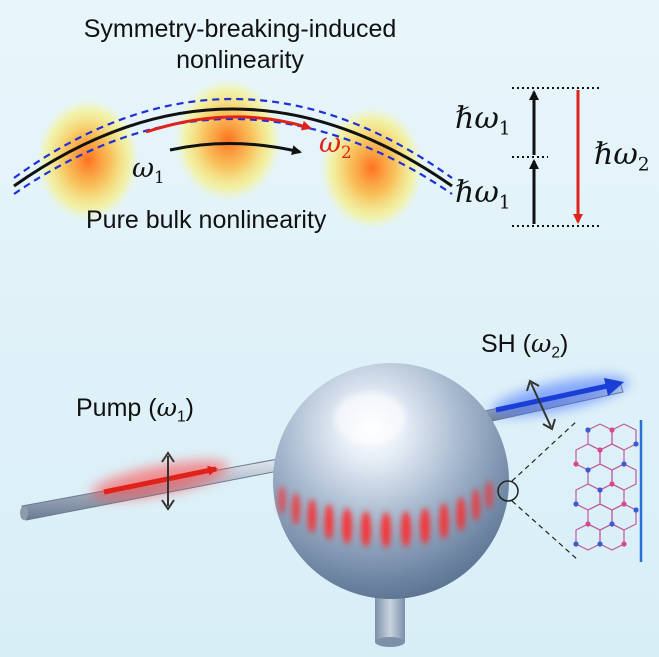 This screenshot has width=659, height=657. What do you see at coordinates (166, 407) in the screenshot?
I see `pump-omega-symbol: ω` at bounding box center [166, 407].